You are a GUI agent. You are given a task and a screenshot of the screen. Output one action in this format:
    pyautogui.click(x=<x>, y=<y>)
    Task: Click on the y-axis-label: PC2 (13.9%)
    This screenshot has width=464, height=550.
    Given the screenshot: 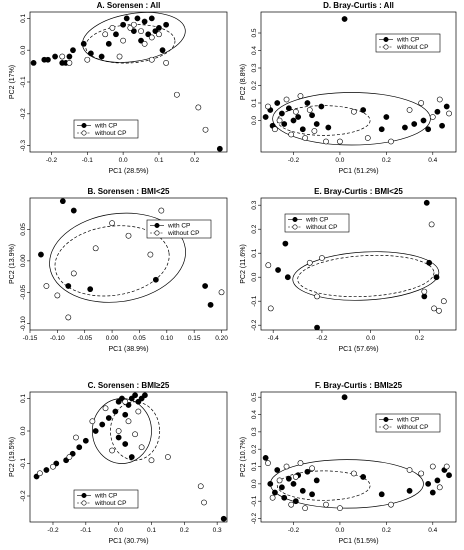 What is the action you would take?
    pyautogui.click(x=12, y=264)
    